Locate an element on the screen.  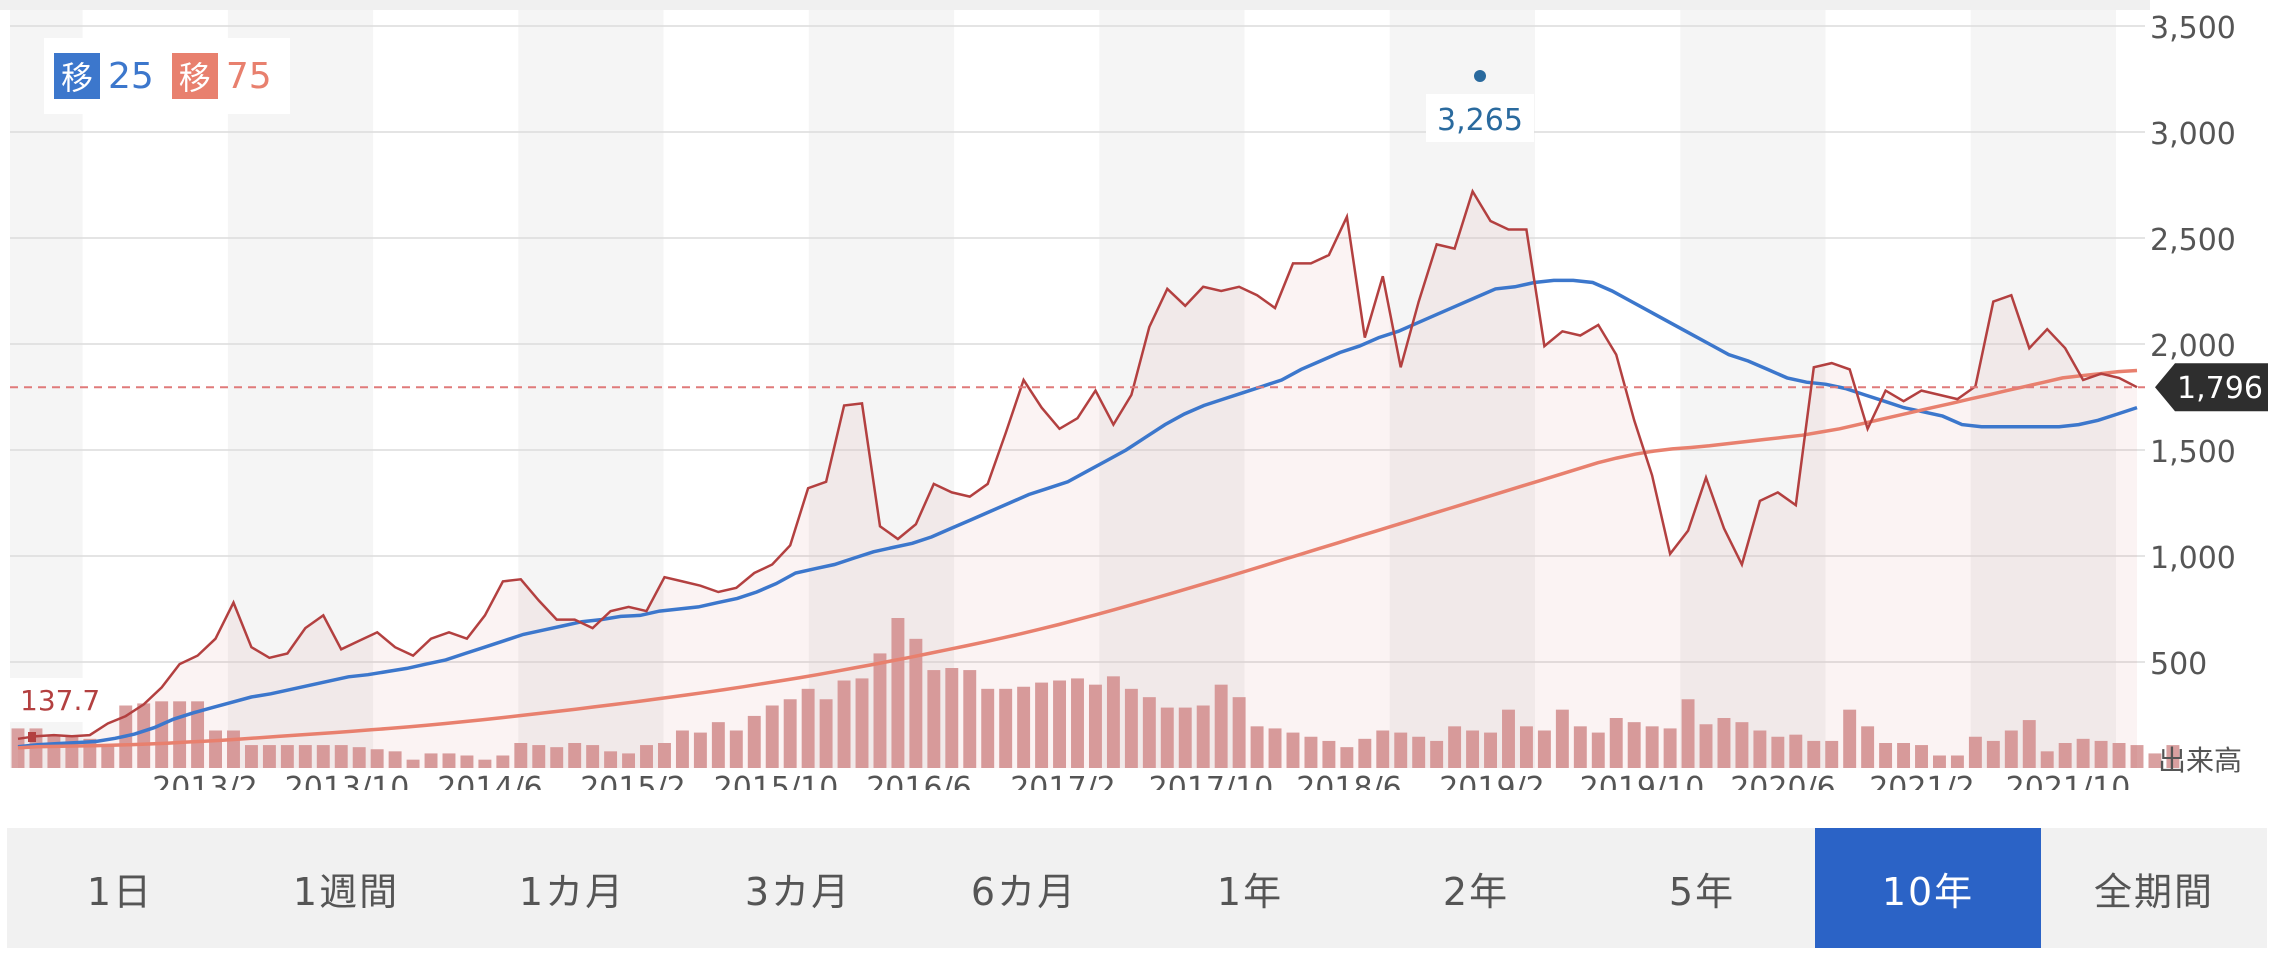
period-tab-1w: 1週間 is located at coordinates (346, 891).